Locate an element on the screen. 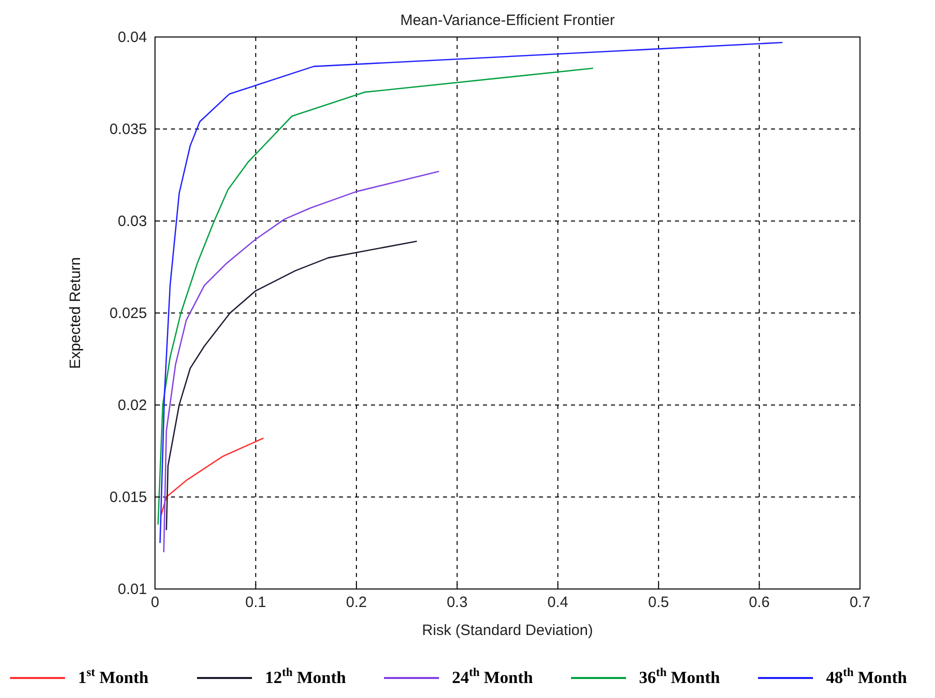  legend-label: 12$^{th}$ Month is located at coordinates (305, 676).